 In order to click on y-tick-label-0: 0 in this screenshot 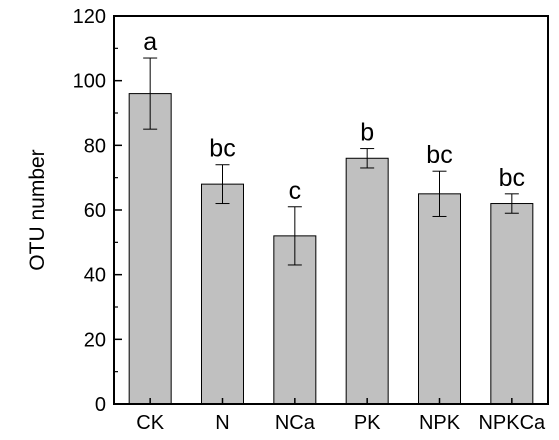, I will do `click(100, 405)`.